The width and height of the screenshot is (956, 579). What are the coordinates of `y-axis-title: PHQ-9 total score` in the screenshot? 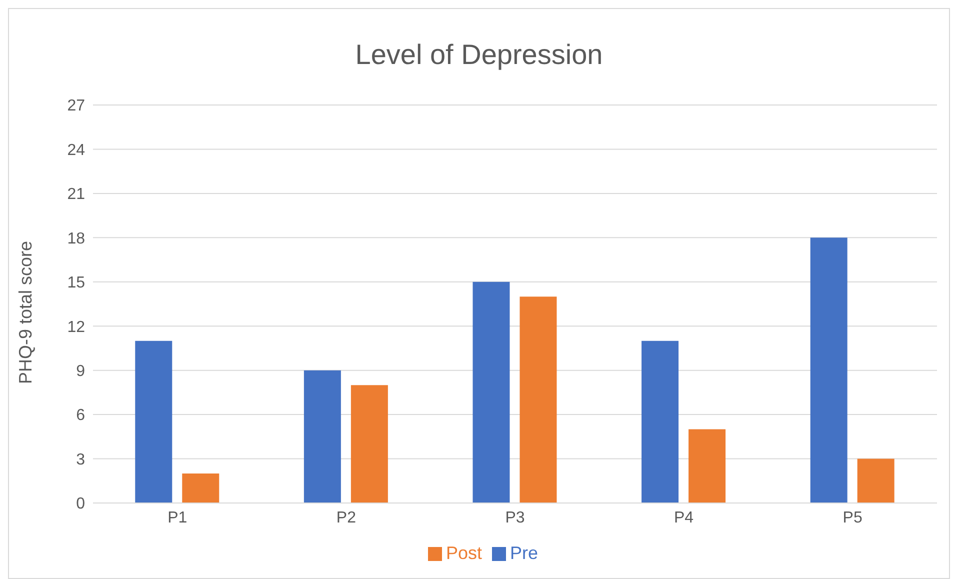 It's located at (25, 312).